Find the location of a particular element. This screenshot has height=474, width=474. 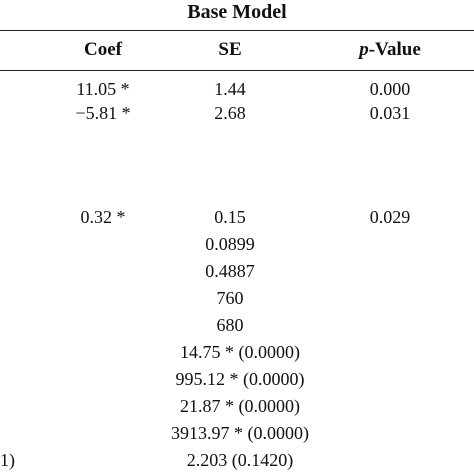

header-pvalue: p-Value is located at coordinates (390, 50).